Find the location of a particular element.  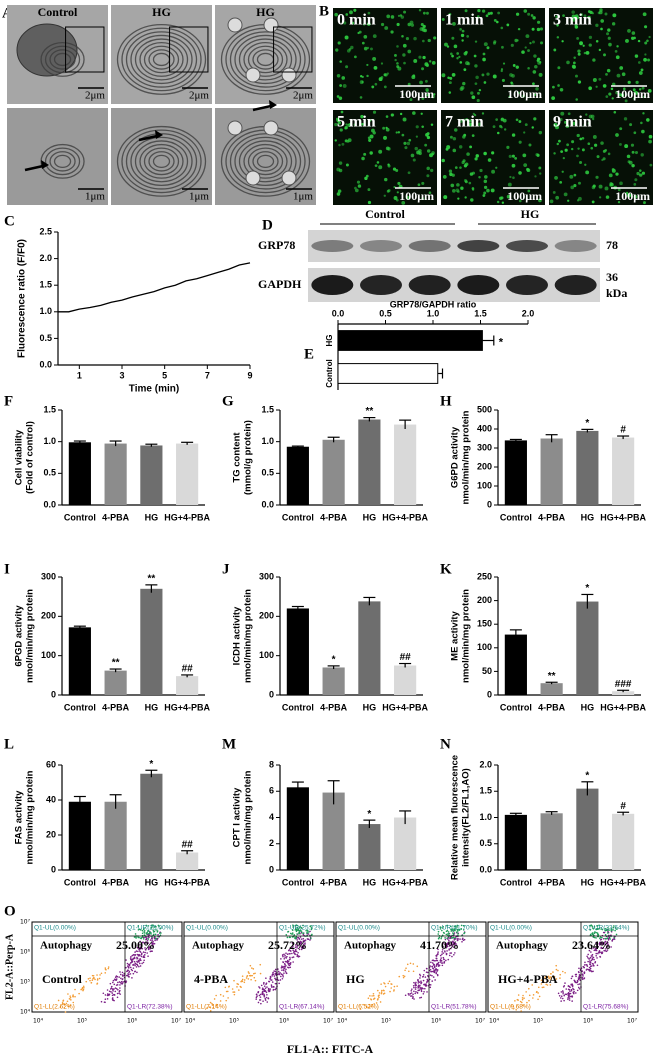

panel-letter: M is located at coordinates (229, 744).